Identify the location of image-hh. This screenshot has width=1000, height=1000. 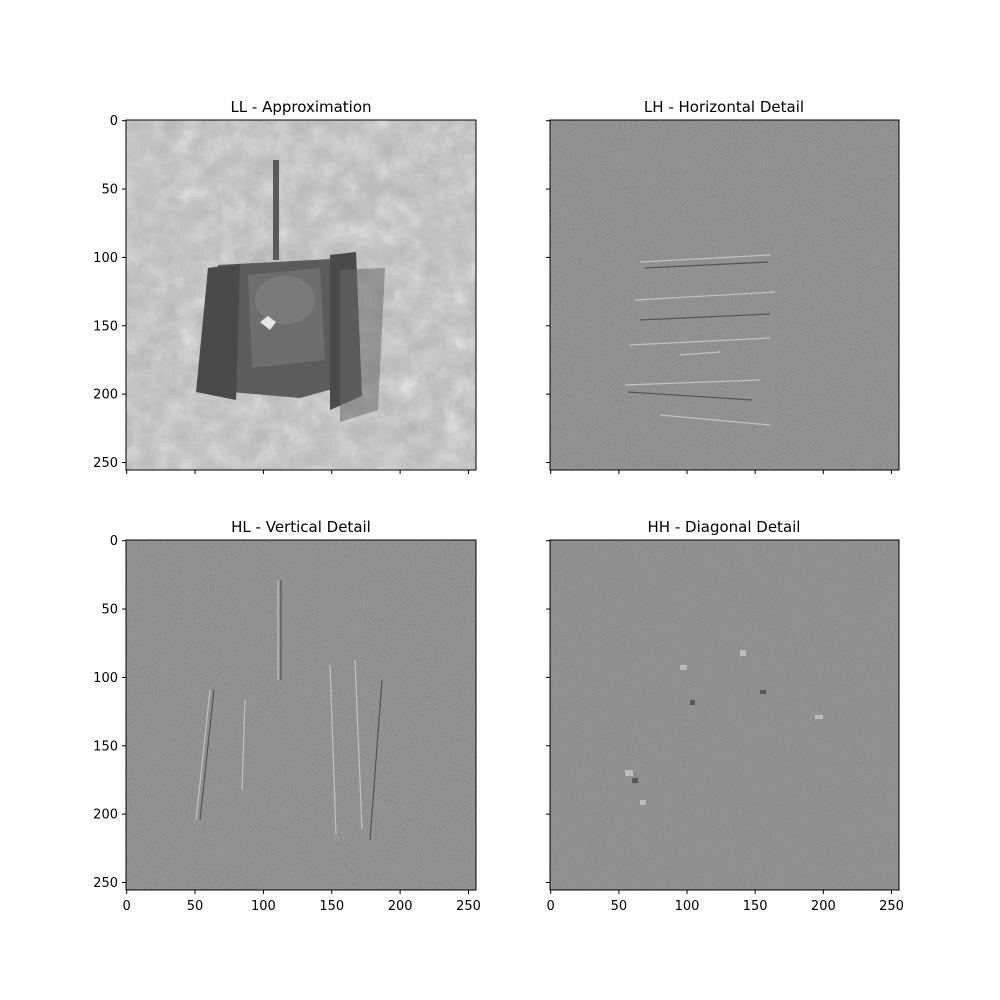
(724, 715).